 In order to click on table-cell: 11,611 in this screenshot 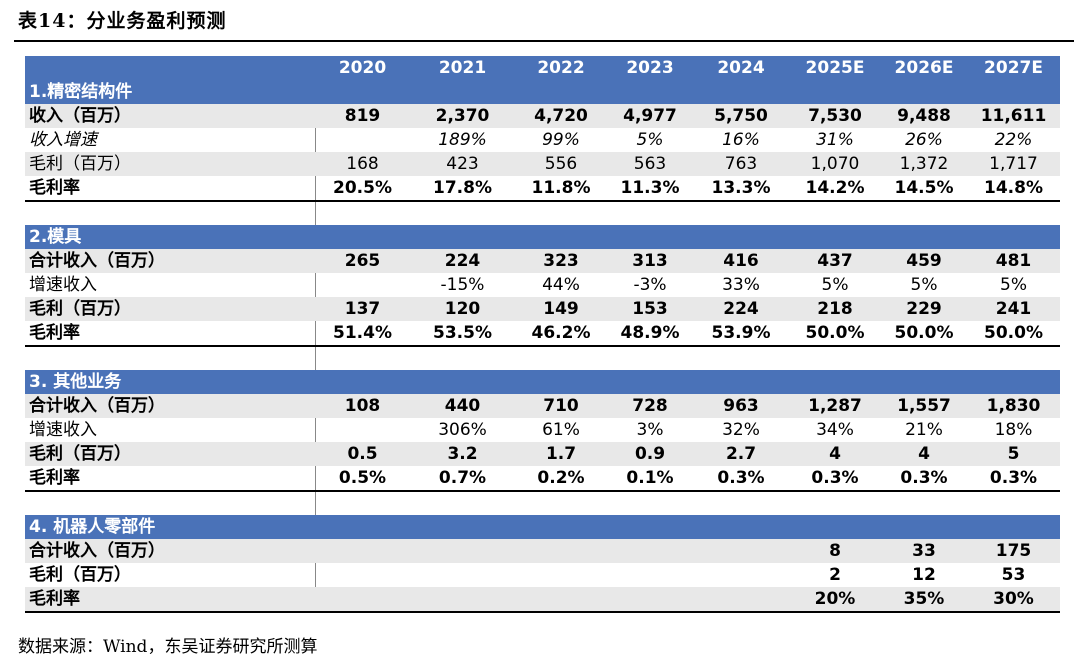, I will do `click(1013, 115)`.